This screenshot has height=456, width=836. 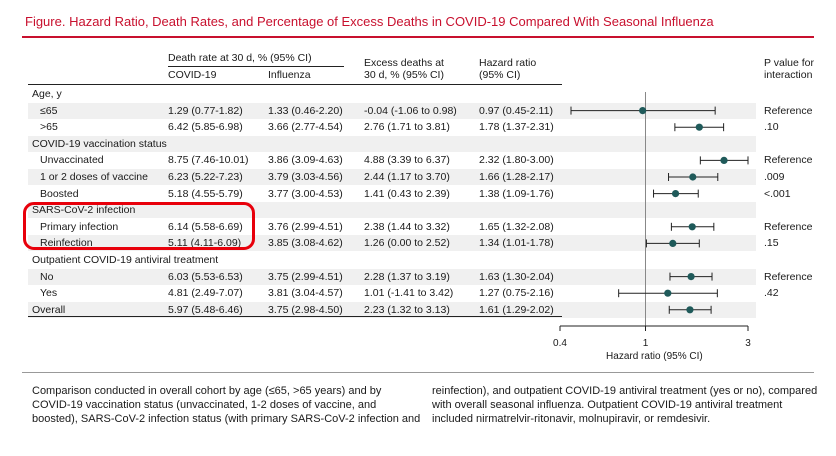 I want to click on header-covid: COVID-19, so click(x=192, y=75).